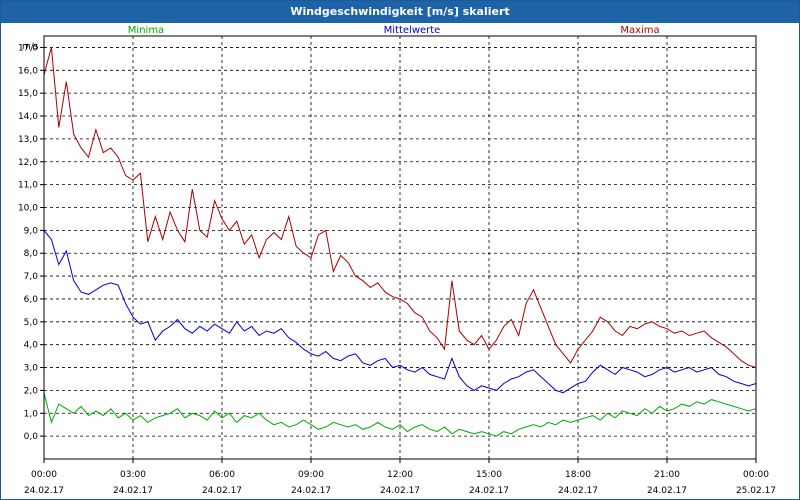 Image resolution: width=800 pixels, height=500 pixels. Describe the element at coordinates (31, 391) in the screenshot. I see `y-tick-label: 2,0` at that location.